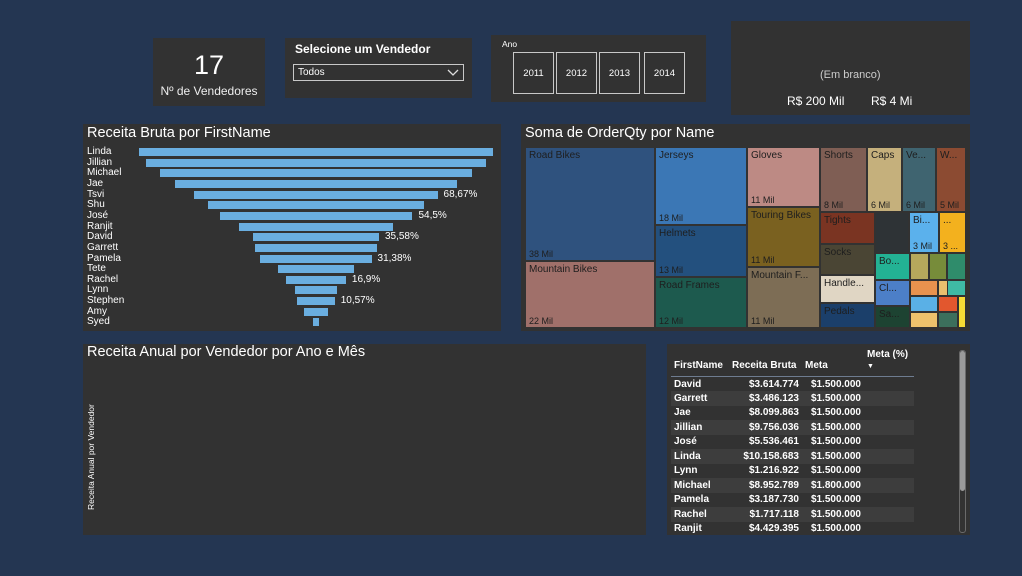 Image resolution: width=1022 pixels, height=576 pixels. Describe the element at coordinates (701, 302) in the screenshot. I see `treemap-tile: Road Frames 12 Mil` at that location.